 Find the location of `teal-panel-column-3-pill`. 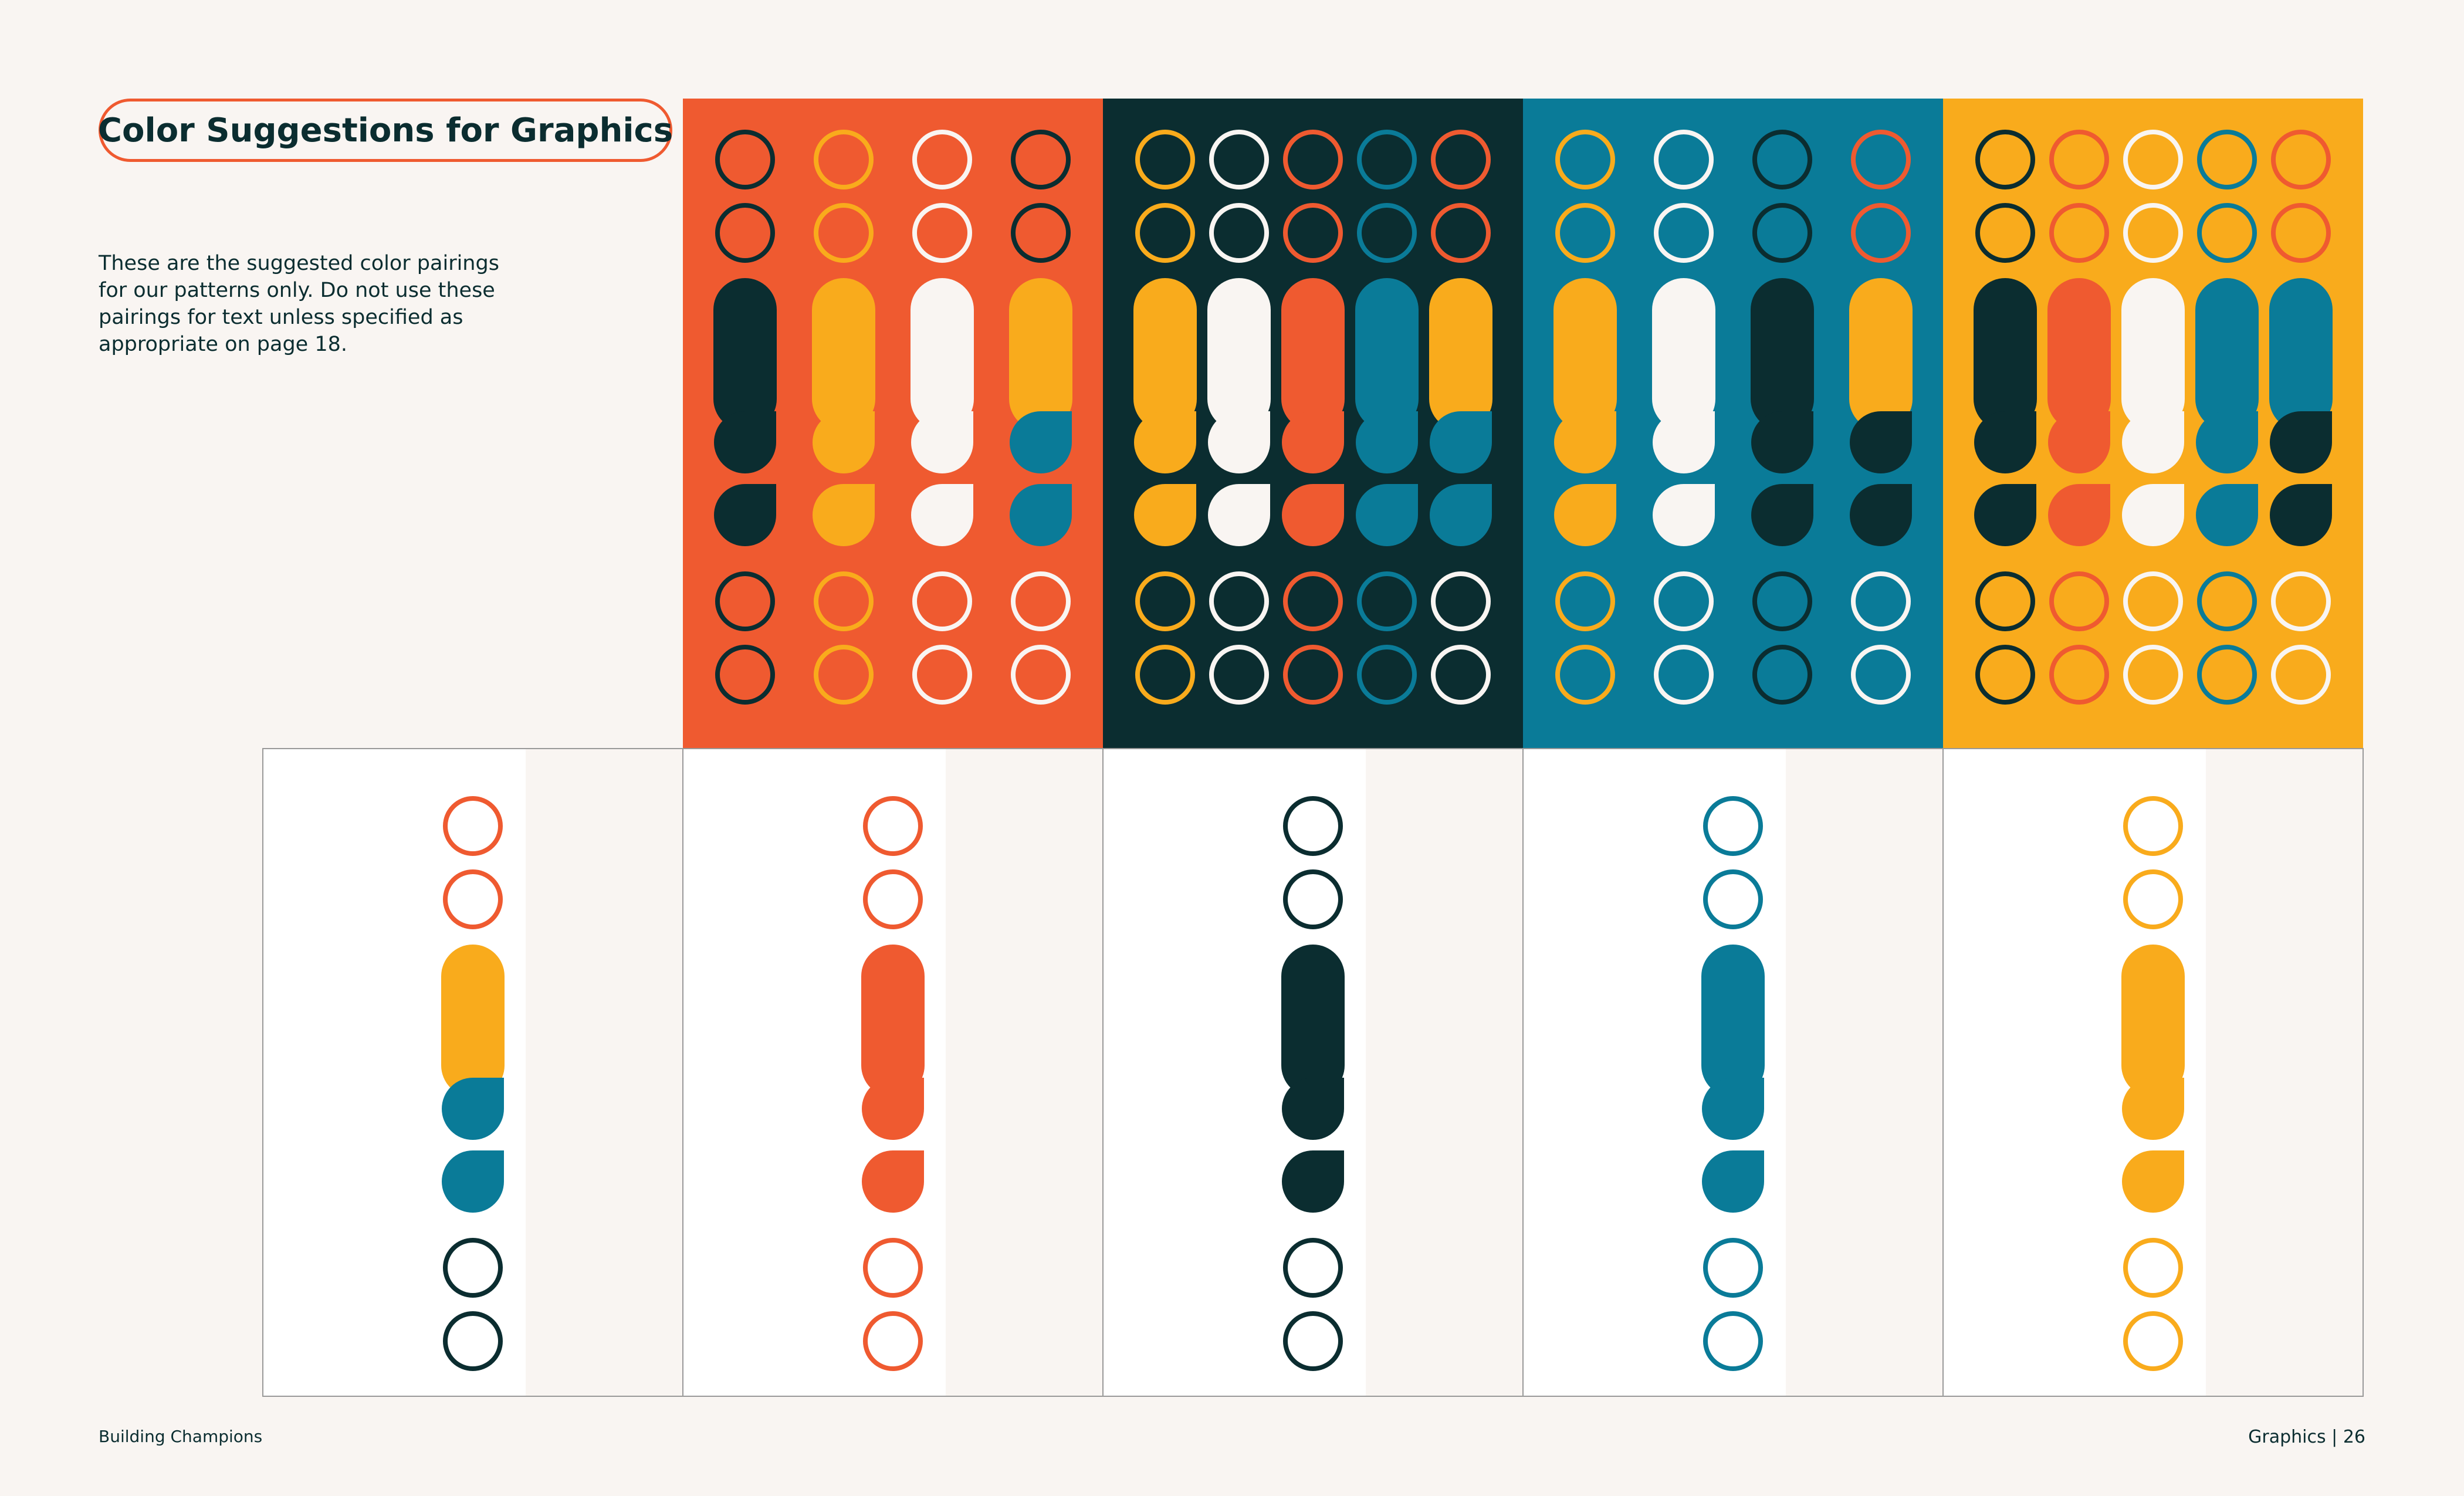

teal-panel-column-3-pill is located at coordinates (1783, 354).